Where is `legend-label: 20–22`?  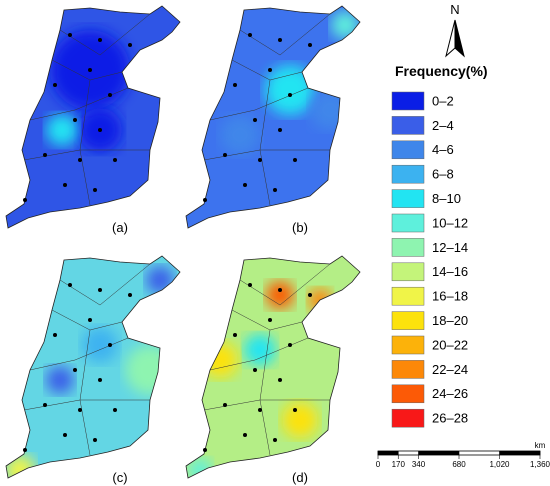
legend-label: 20–22 is located at coordinates (450, 344).